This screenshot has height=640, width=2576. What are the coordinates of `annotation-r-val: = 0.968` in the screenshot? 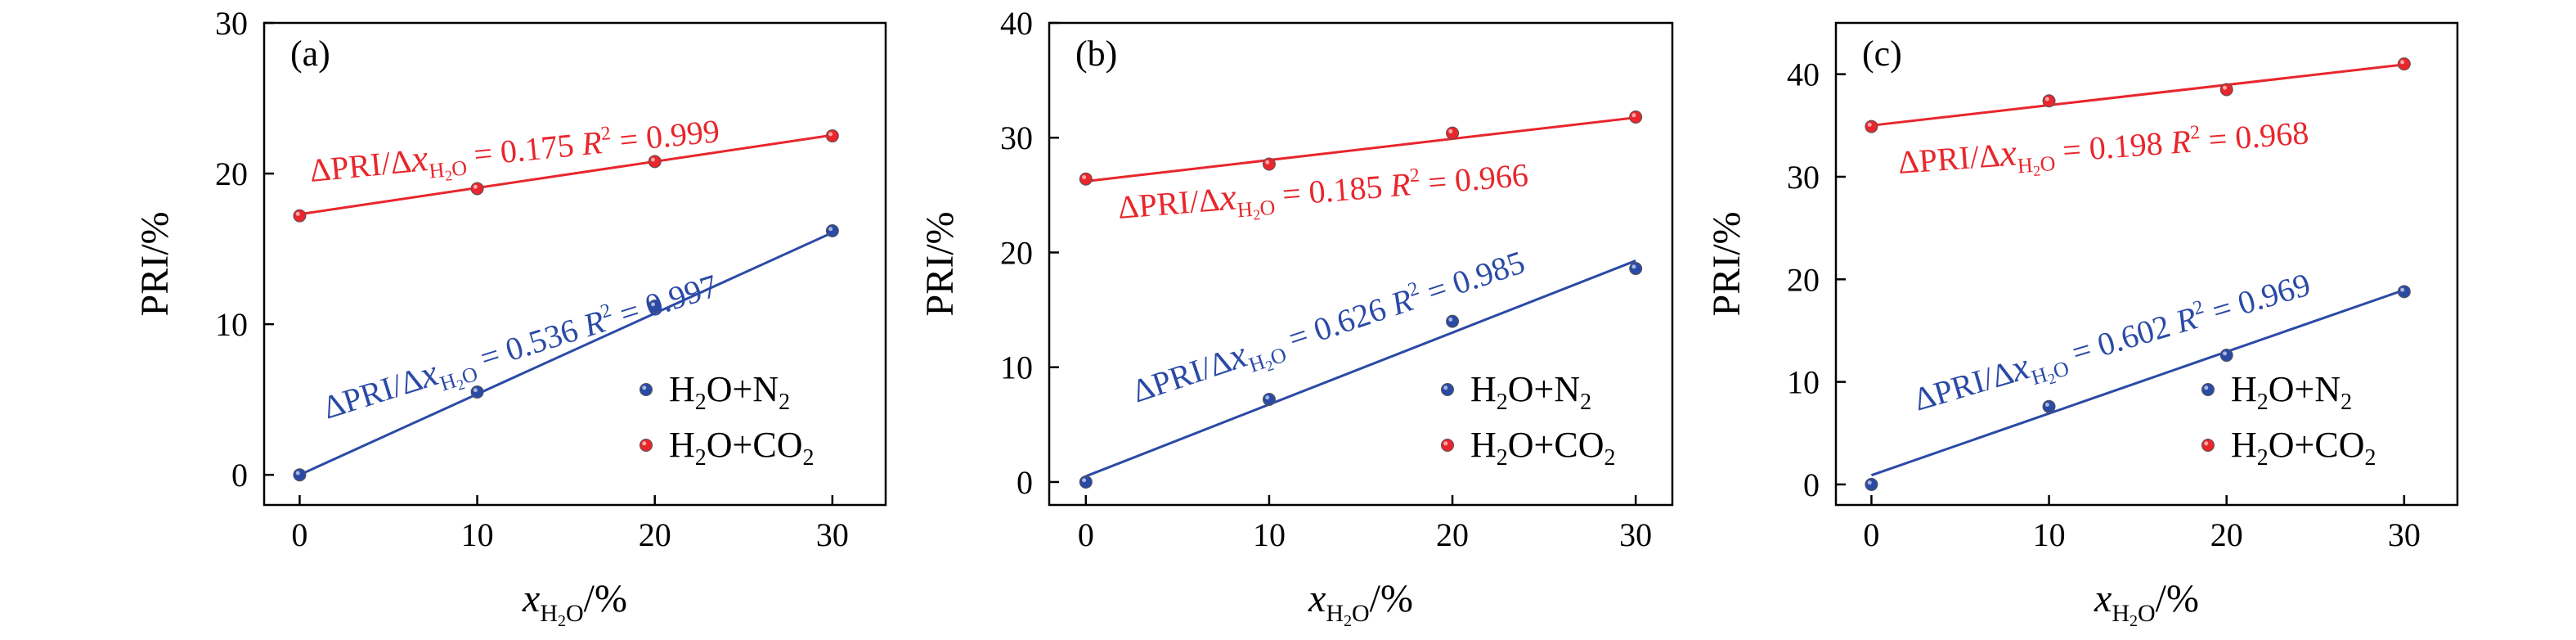 It's located at (2254, 136).